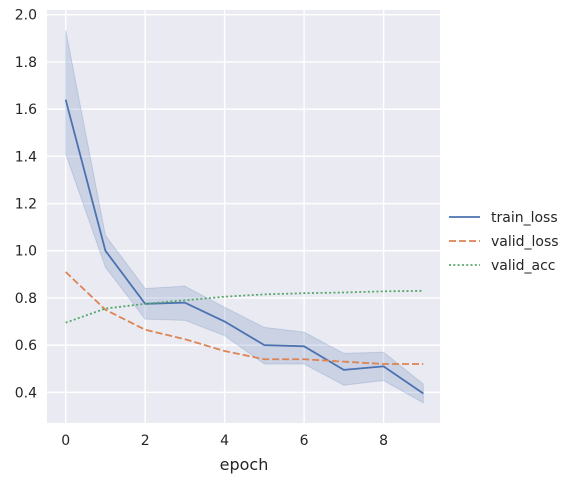 This screenshot has height=484, width=579. I want to click on valid_acc-line, so click(244, 306).